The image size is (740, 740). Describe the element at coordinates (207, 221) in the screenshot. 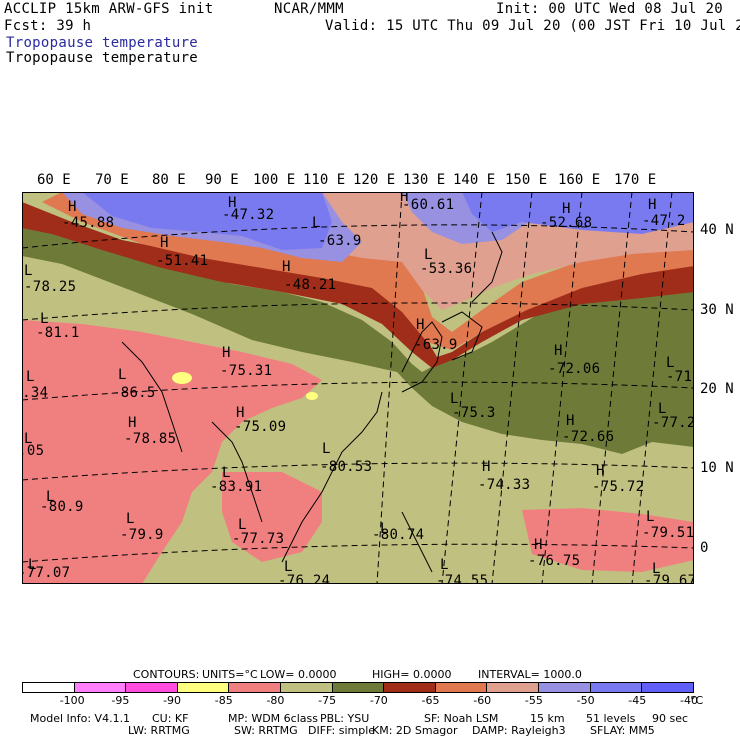

I see `shading-band-blue` at that location.